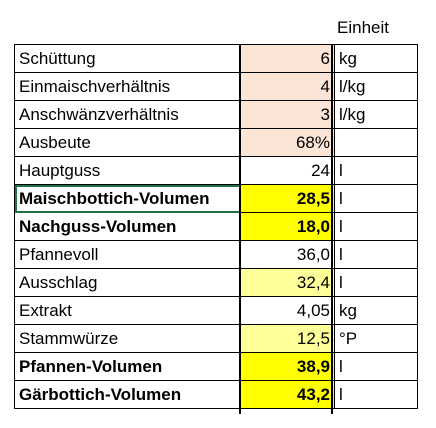  I want to click on table-row: Pfannevoll 36,0 l, so click(216, 254).